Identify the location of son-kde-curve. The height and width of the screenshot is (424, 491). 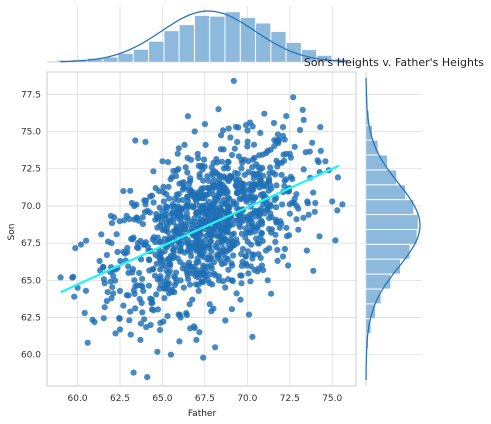
(393, 229).